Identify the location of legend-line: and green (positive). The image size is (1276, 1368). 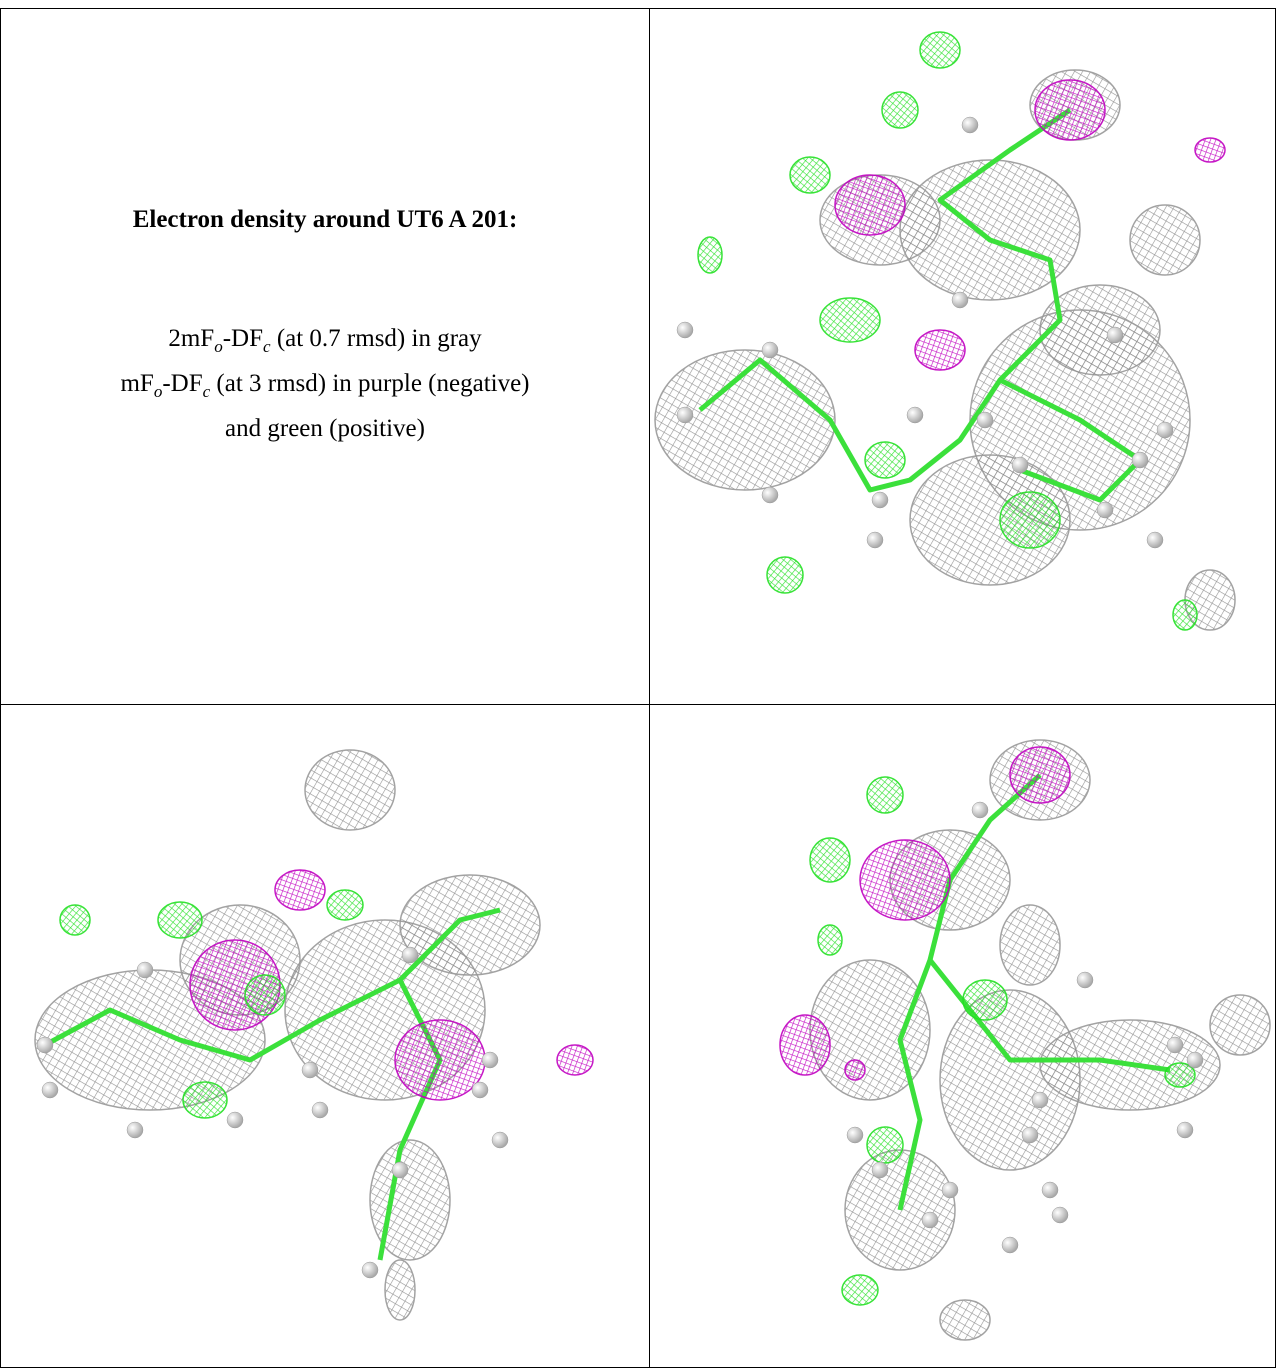
(325, 428).